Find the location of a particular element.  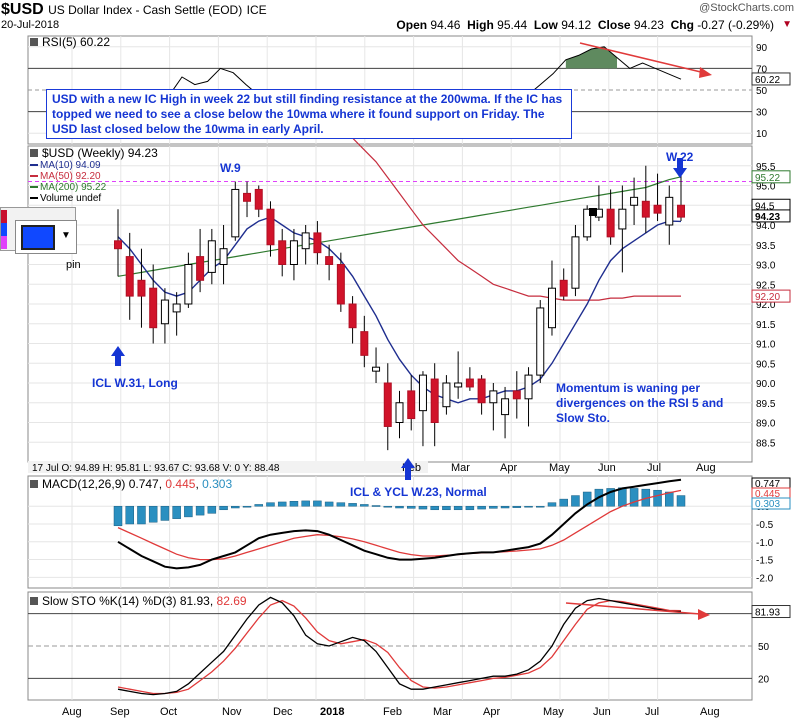

month-label: Dec is located at coordinates (283, 712).